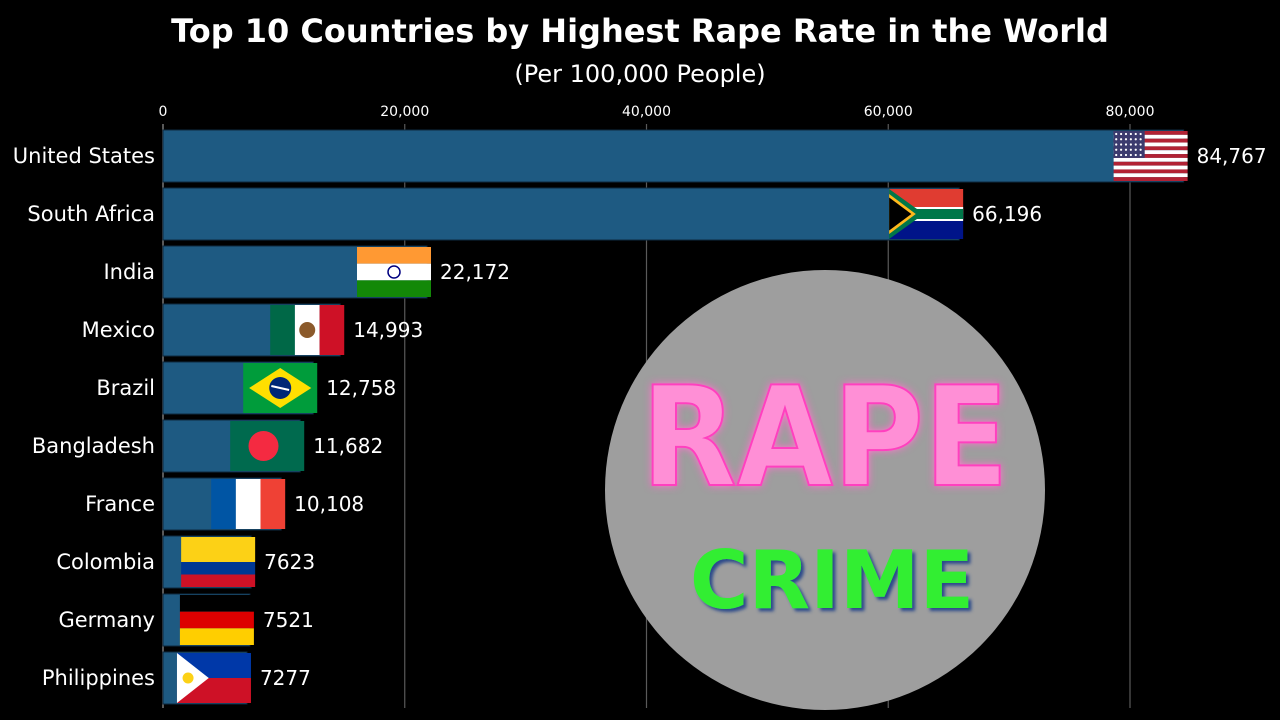  Describe the element at coordinates (129, 272) in the screenshot. I see `category-label: India` at that location.